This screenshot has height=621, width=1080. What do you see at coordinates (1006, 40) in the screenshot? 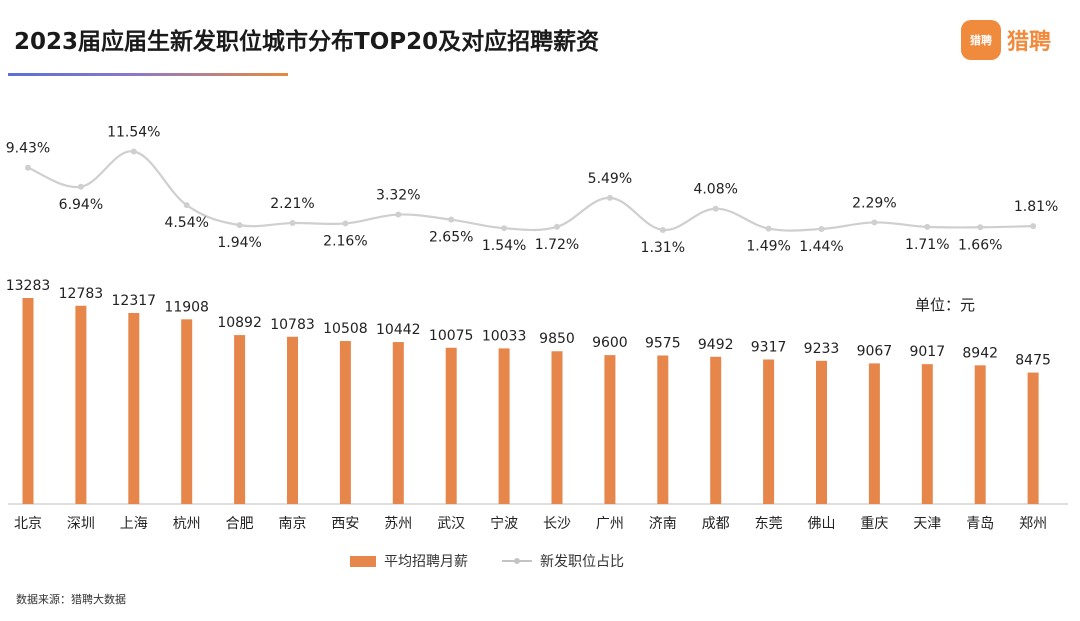
I see `brand-logo: 猎聘 猎聘` at bounding box center [1006, 40].